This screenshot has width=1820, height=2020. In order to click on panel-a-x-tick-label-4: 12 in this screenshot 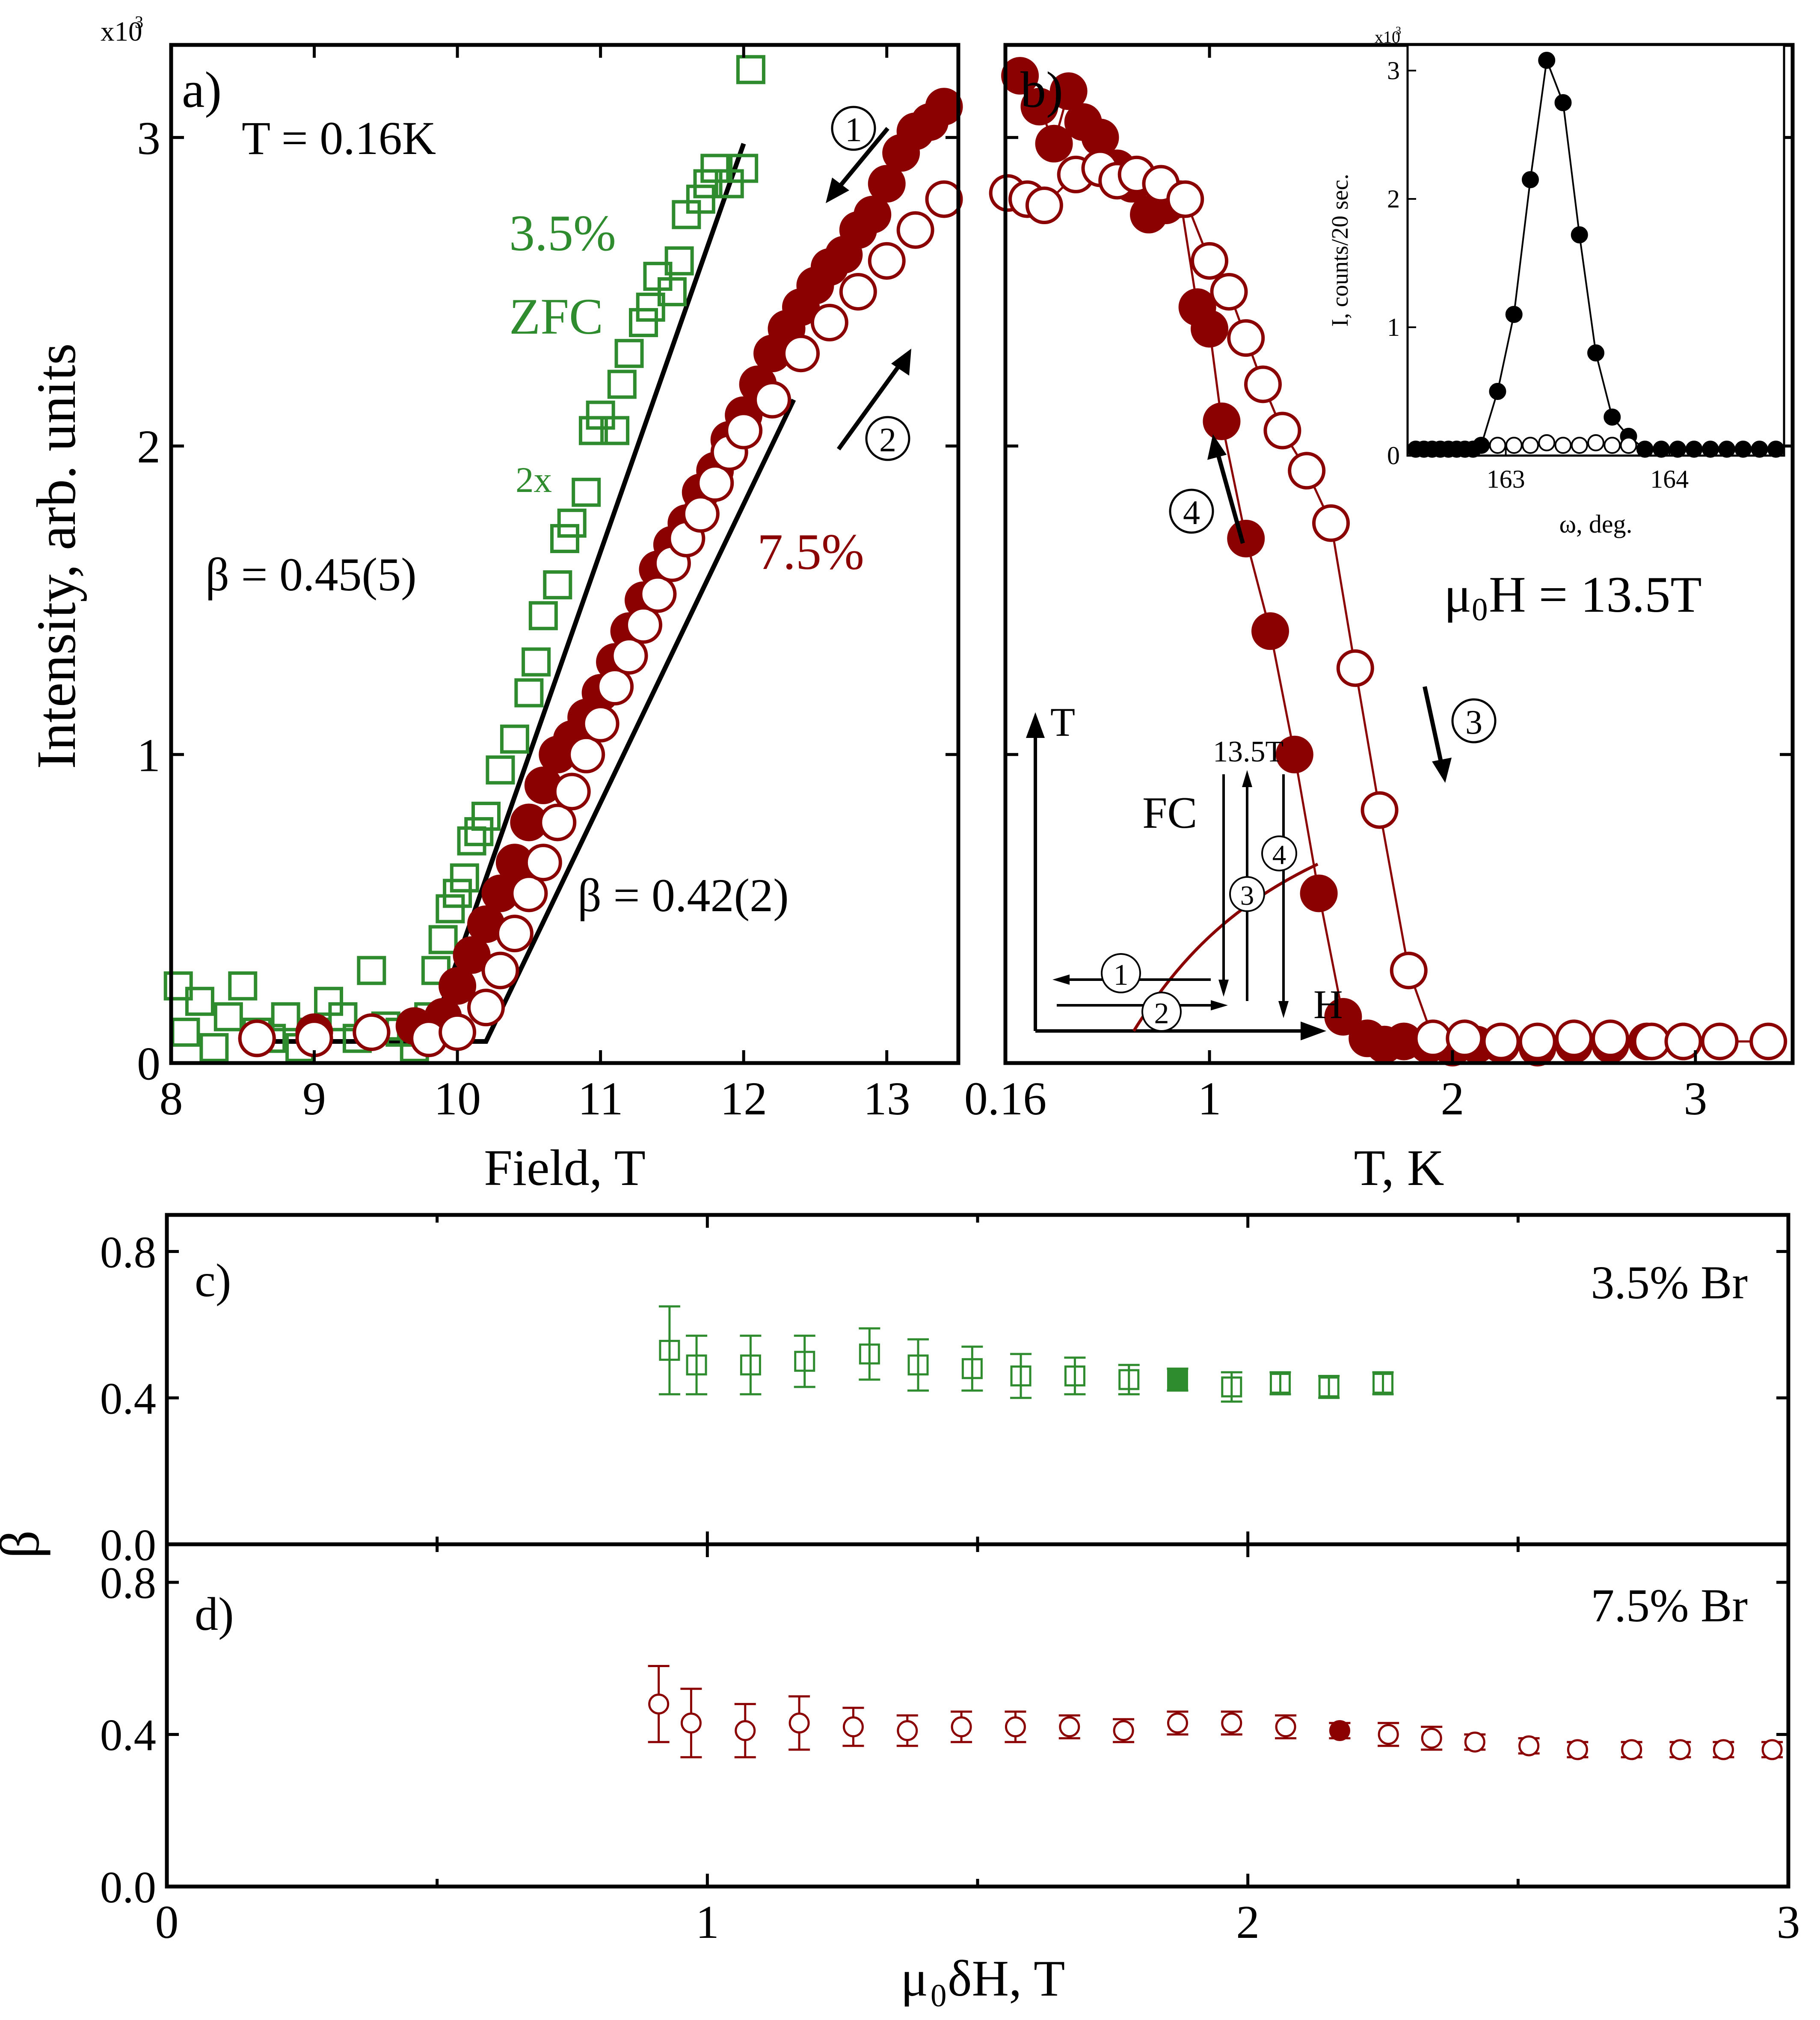, I will do `click(744, 1098)`.